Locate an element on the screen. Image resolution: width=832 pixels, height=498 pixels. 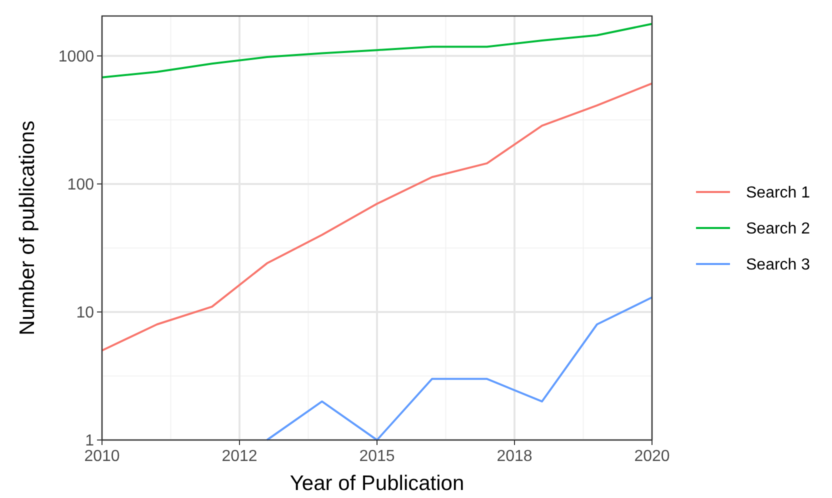
y-axis-title: Number of publications is located at coordinates (27, 228).